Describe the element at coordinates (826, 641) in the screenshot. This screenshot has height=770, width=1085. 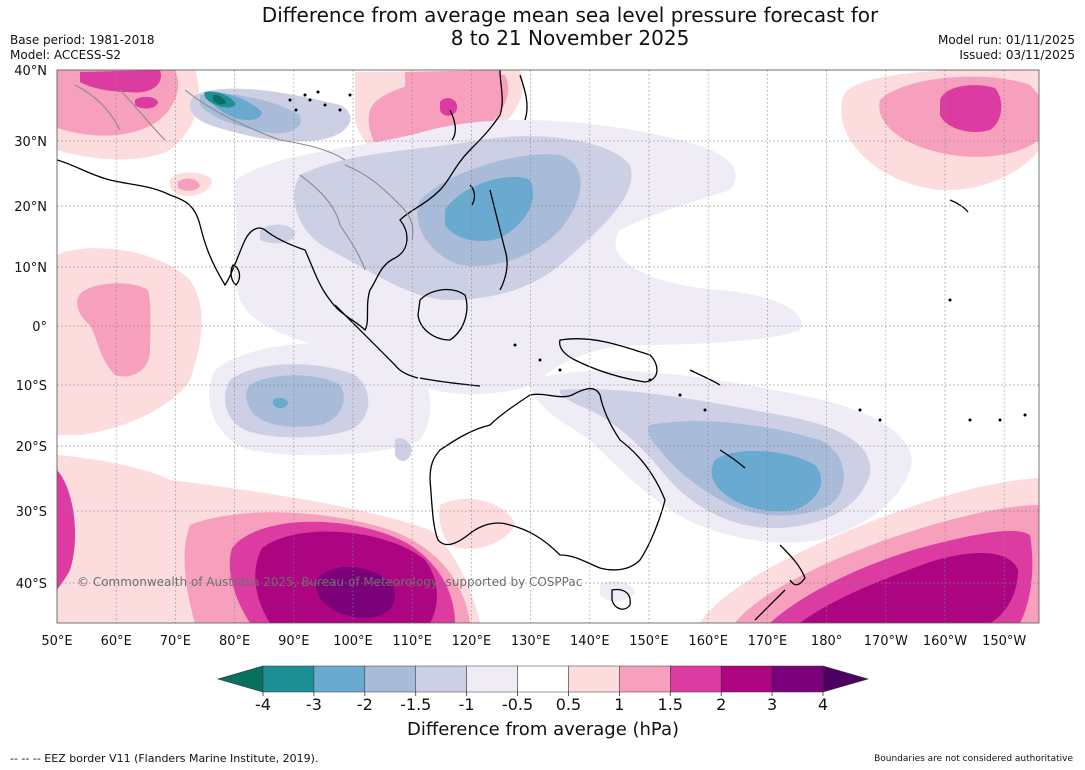
I see `lon-label: 180°` at that location.